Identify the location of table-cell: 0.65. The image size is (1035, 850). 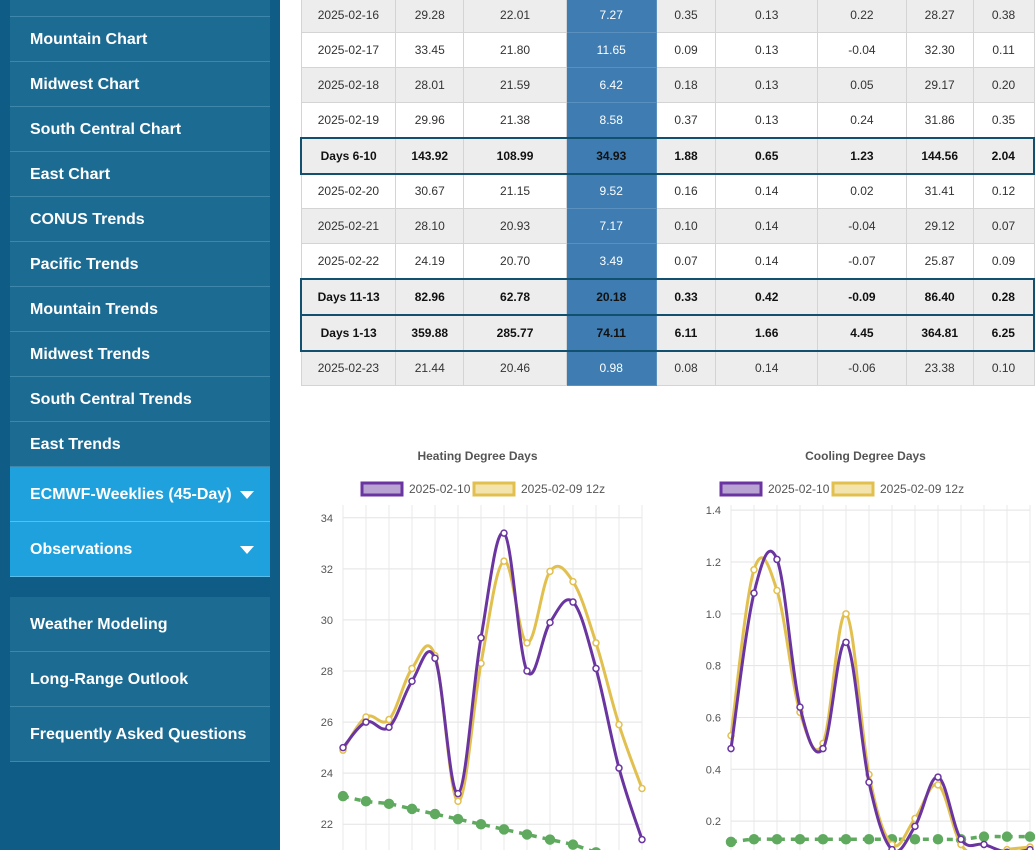
(767, 155).